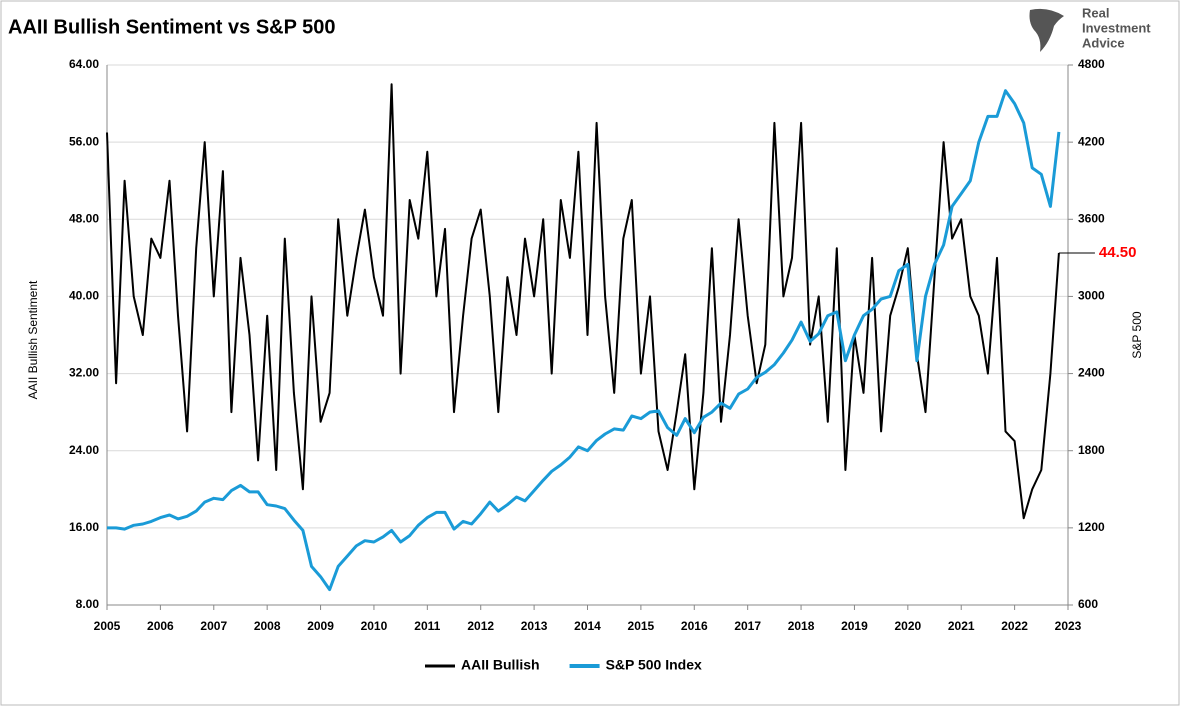 The width and height of the screenshot is (1180, 711). What do you see at coordinates (654, 665) in the screenshot?
I see `legend-label: S&P 500 Index` at bounding box center [654, 665].